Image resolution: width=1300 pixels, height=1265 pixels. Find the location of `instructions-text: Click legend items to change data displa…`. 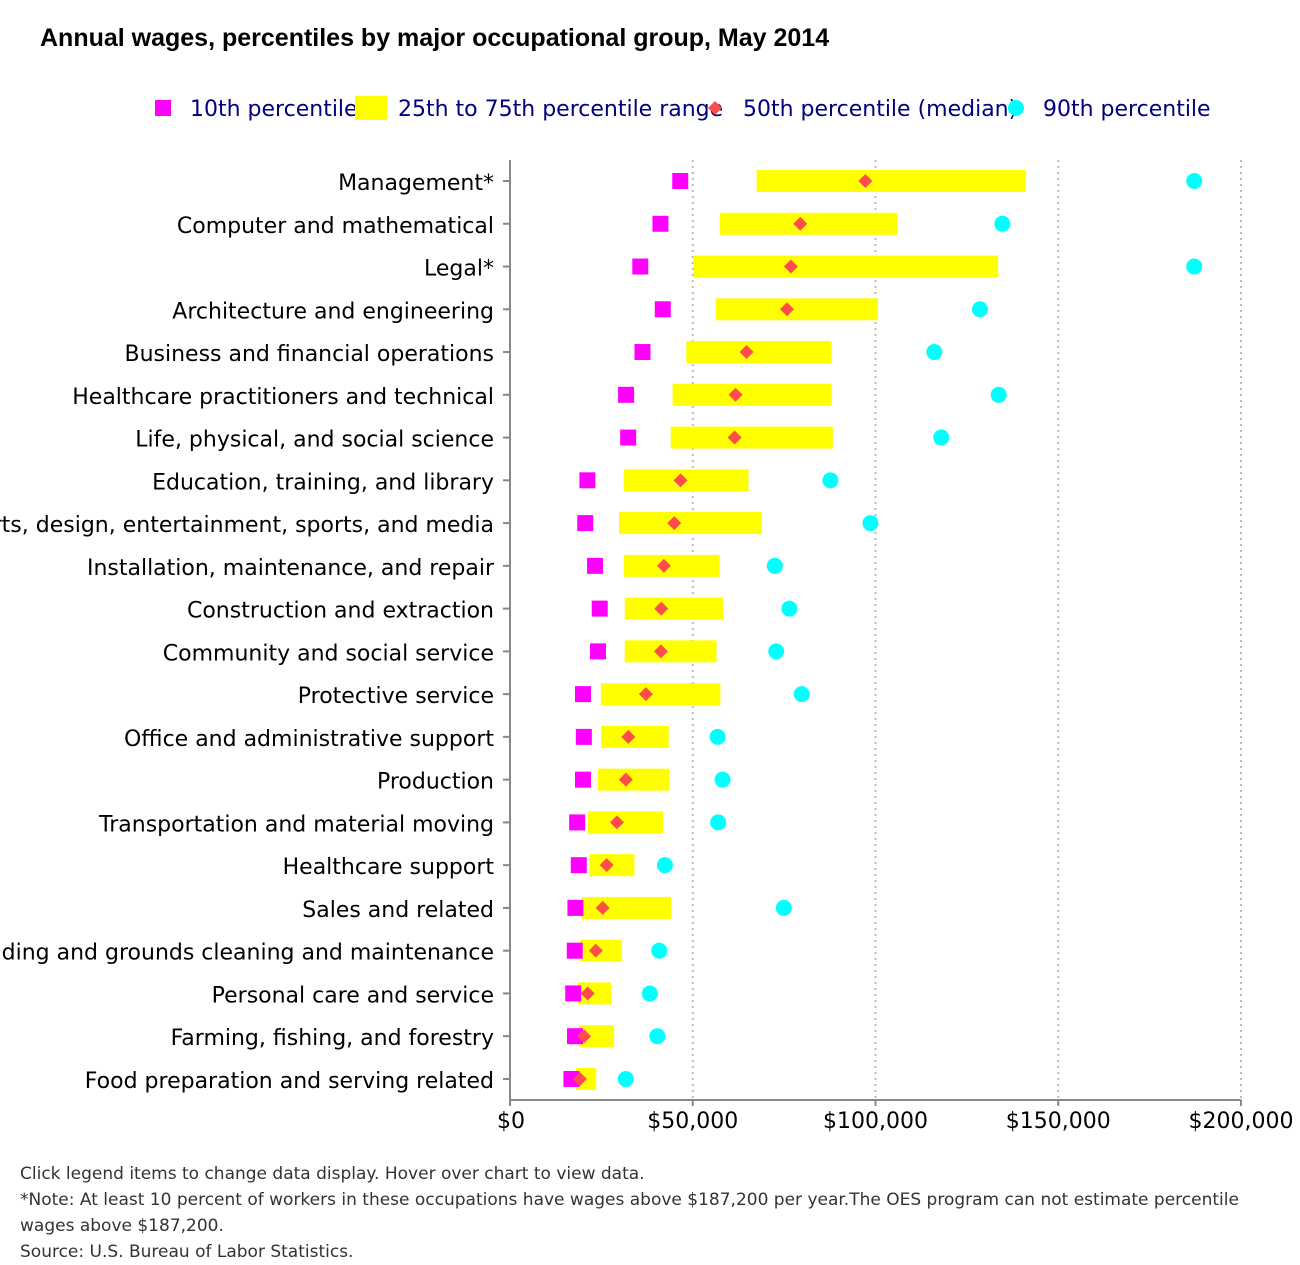

instructions-text: Click legend items to change data displa… is located at coordinates (332, 1174).